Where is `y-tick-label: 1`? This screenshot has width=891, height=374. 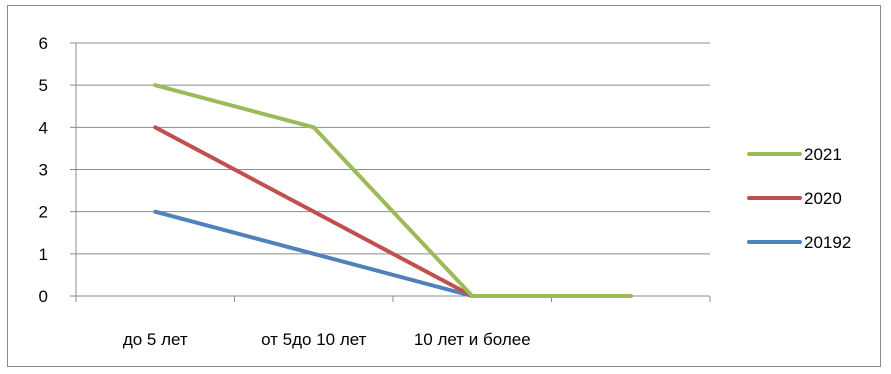 y-tick-label: 1 is located at coordinates (43, 254).